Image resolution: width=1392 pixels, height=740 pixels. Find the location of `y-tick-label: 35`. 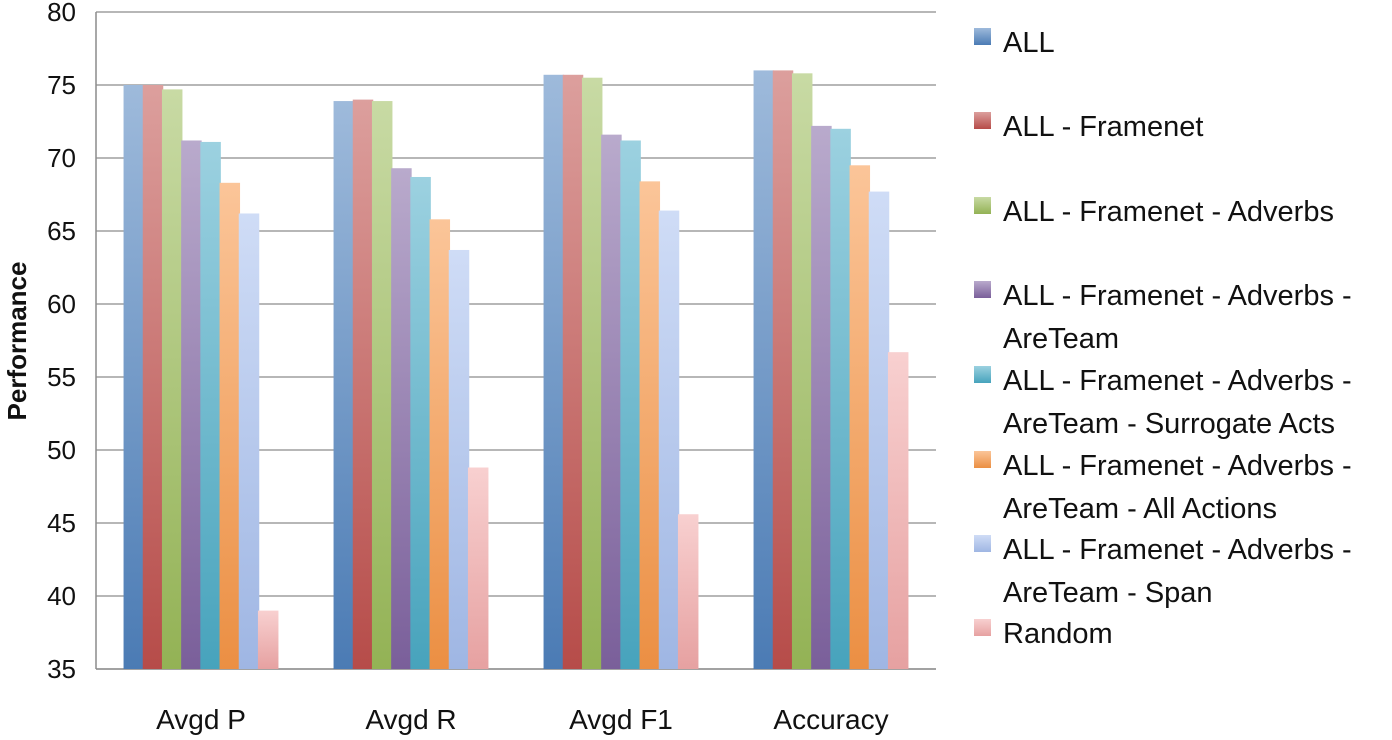

y-tick-label: 35 is located at coordinates (61, 669).